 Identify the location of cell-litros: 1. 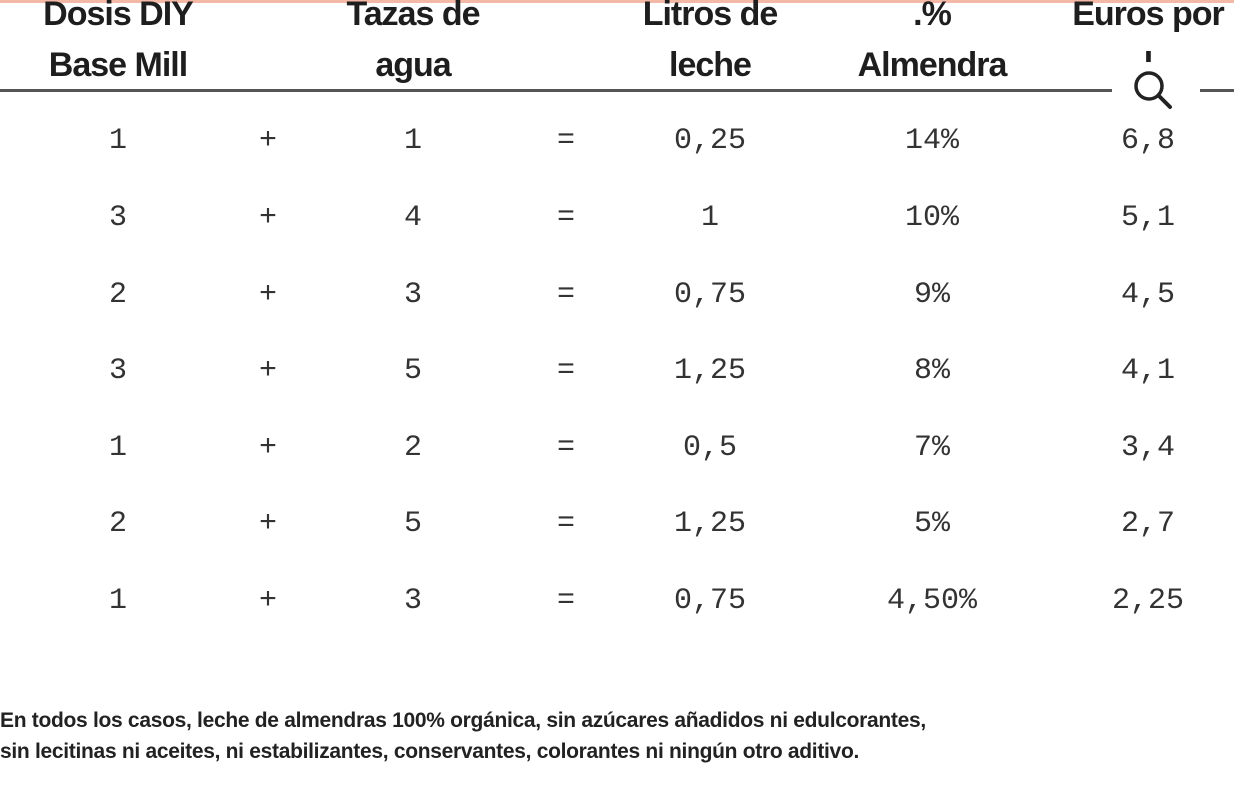
(710, 218).